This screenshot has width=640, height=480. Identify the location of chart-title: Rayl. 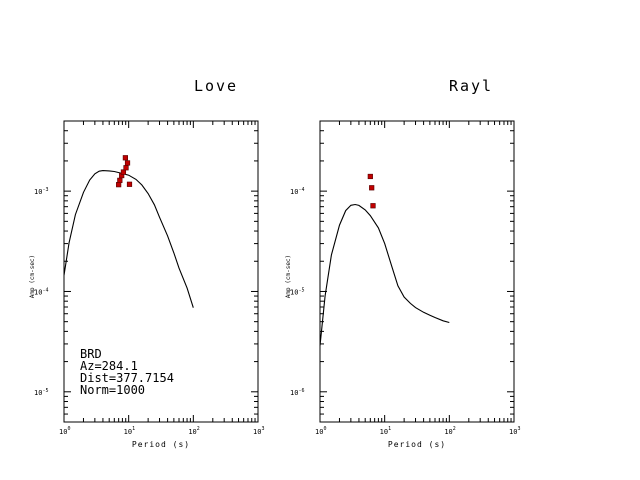
(471, 86).